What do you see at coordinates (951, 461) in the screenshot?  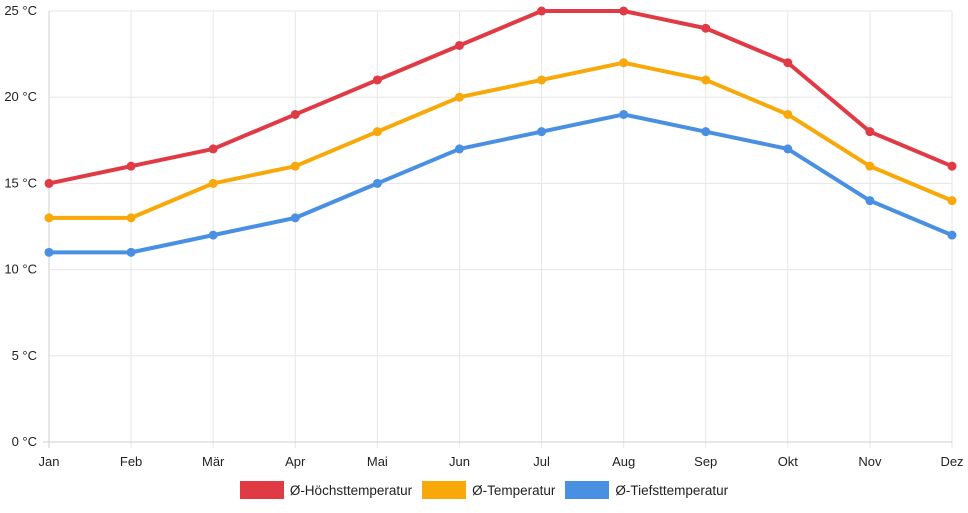 I see `x-tick-label: Dez` at bounding box center [951, 461].